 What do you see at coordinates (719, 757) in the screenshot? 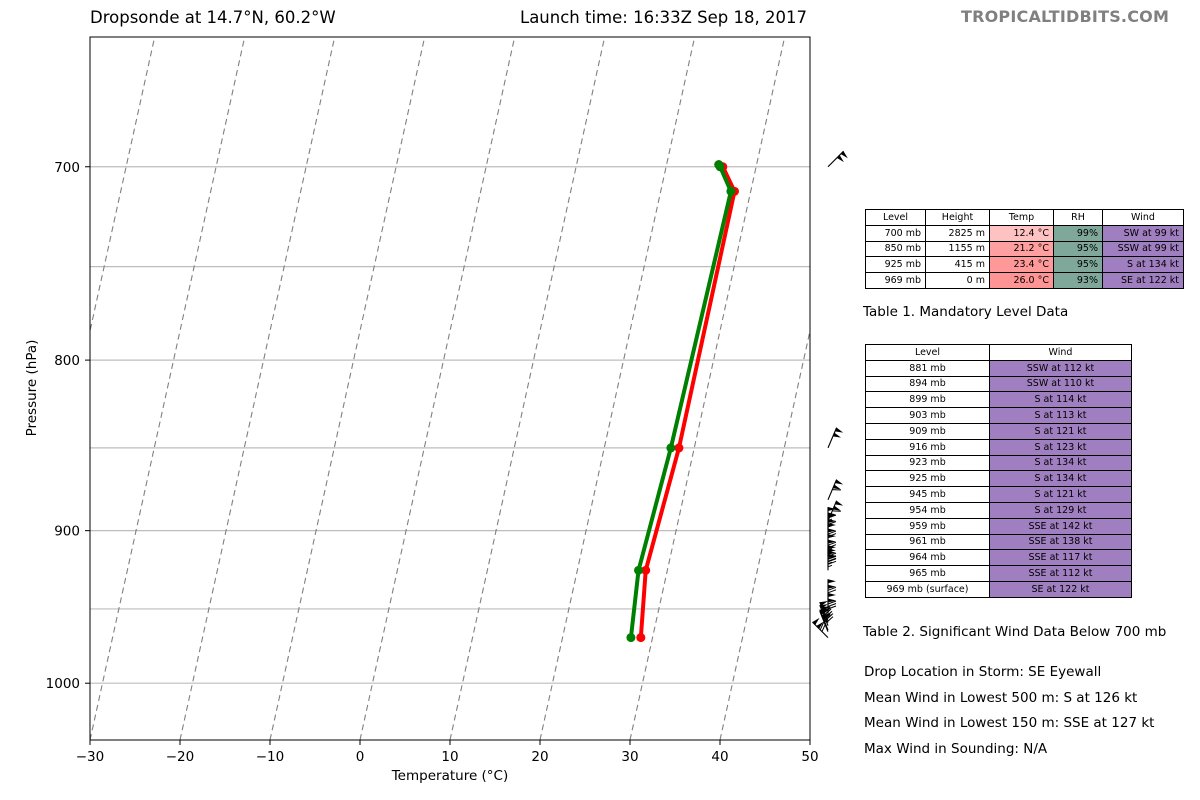
I see `x-tick-label: 40` at bounding box center [719, 757].